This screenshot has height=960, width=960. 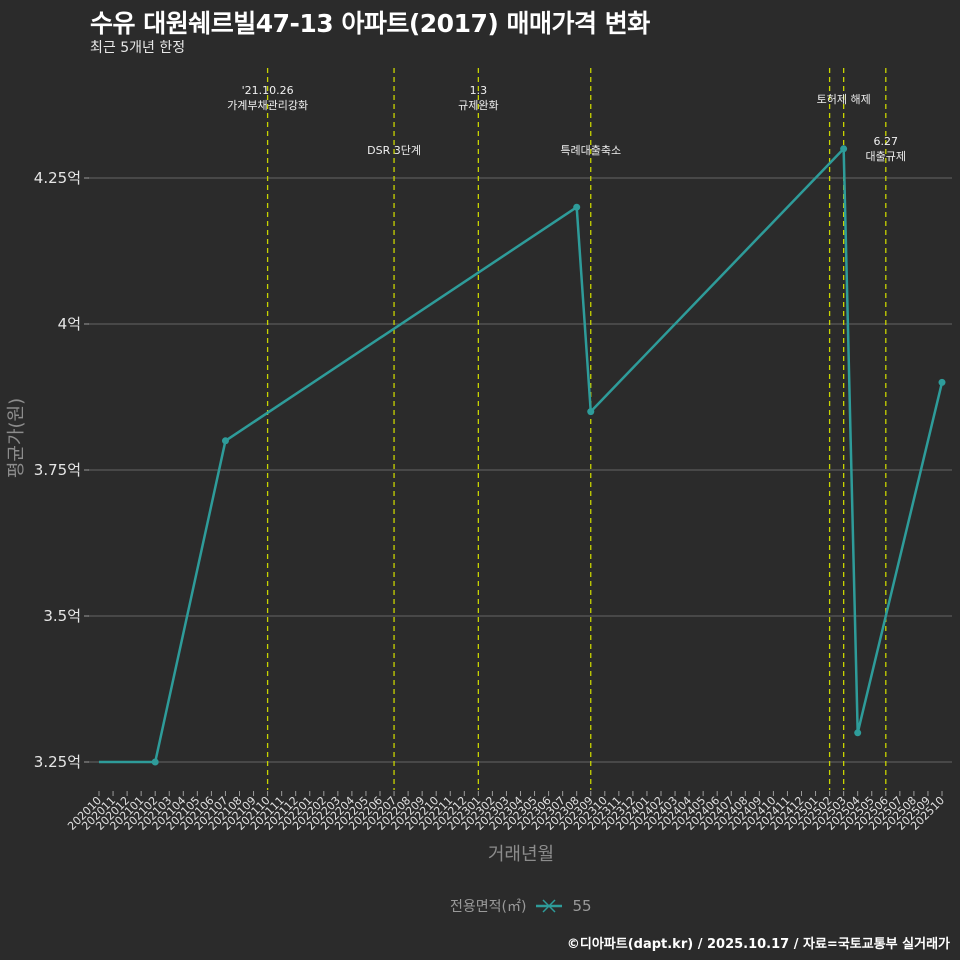 I want to click on legend-line-icon, so click(x=549, y=906).